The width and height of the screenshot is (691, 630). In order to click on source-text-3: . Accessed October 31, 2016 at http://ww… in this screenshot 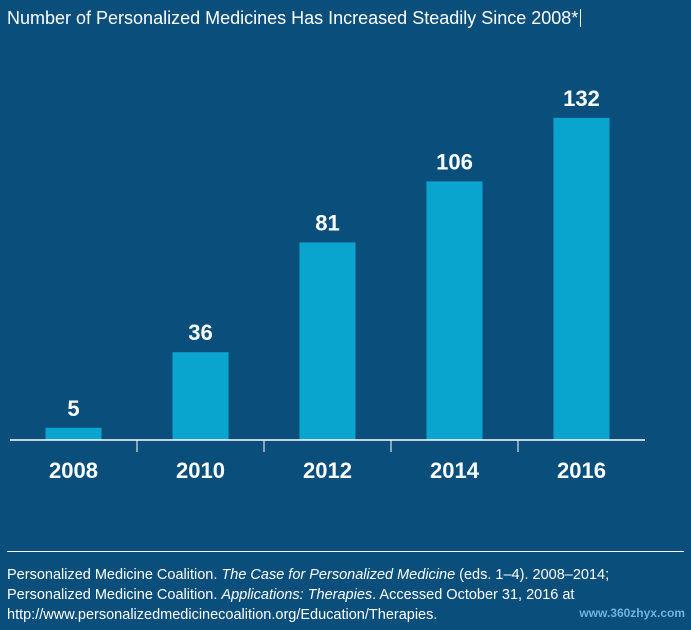, I will do `click(291, 605)`.